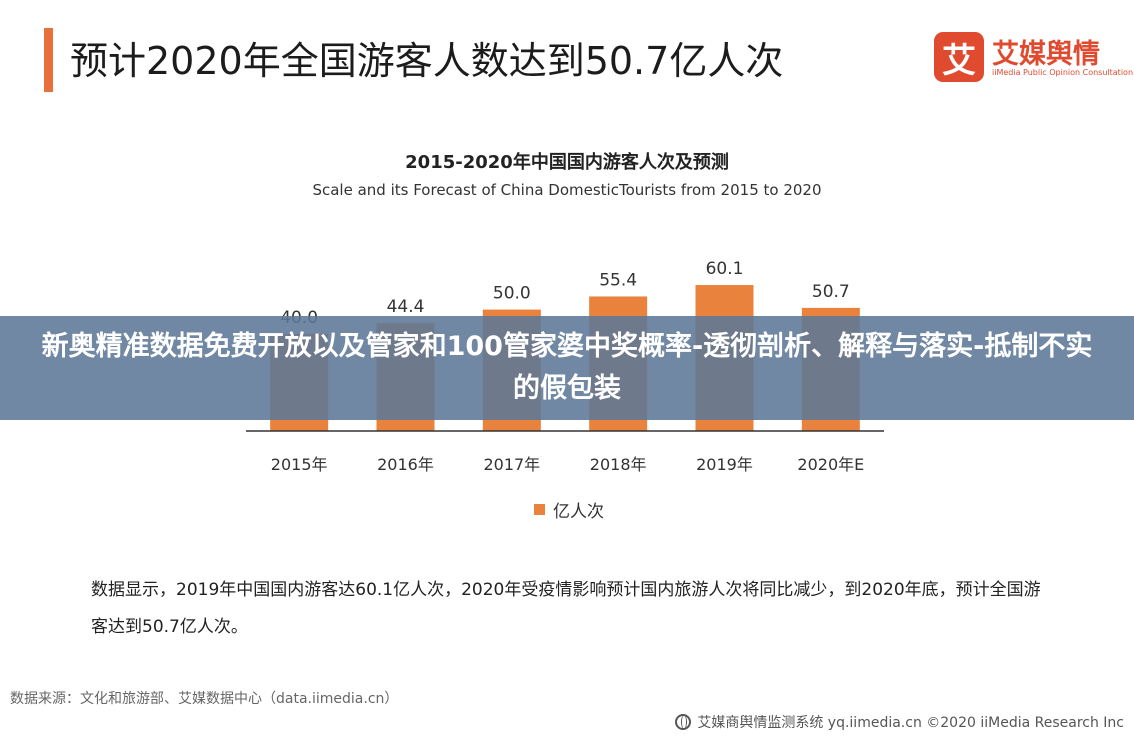  I want to click on logo-mark: 艾, so click(959, 57).